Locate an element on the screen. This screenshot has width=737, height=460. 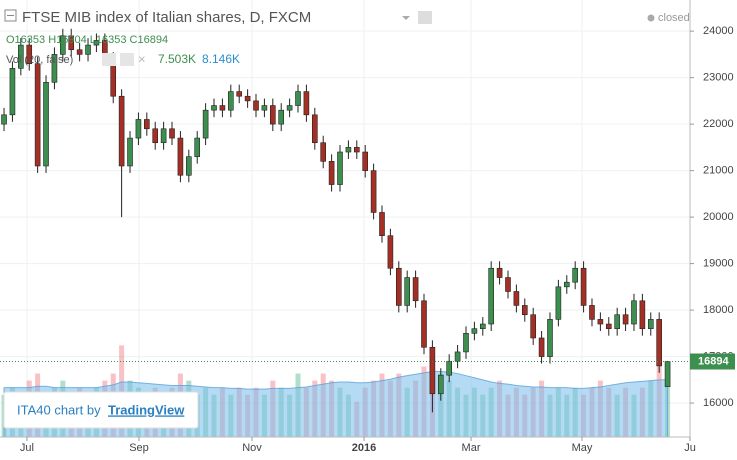
volume-close-icon: × is located at coordinates (142, 58).